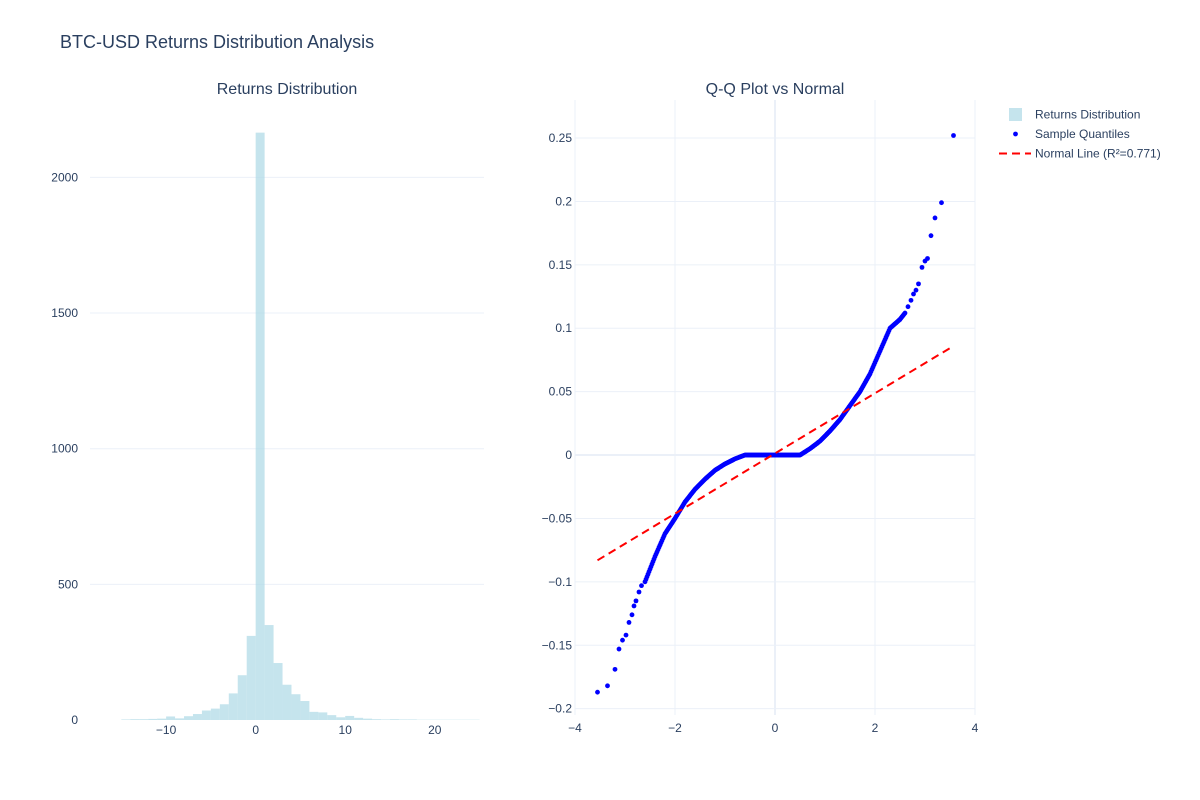 The image size is (1200, 800). Describe the element at coordinates (575, 728) in the screenshot. I see `qq-x-tick-label: −4` at that location.